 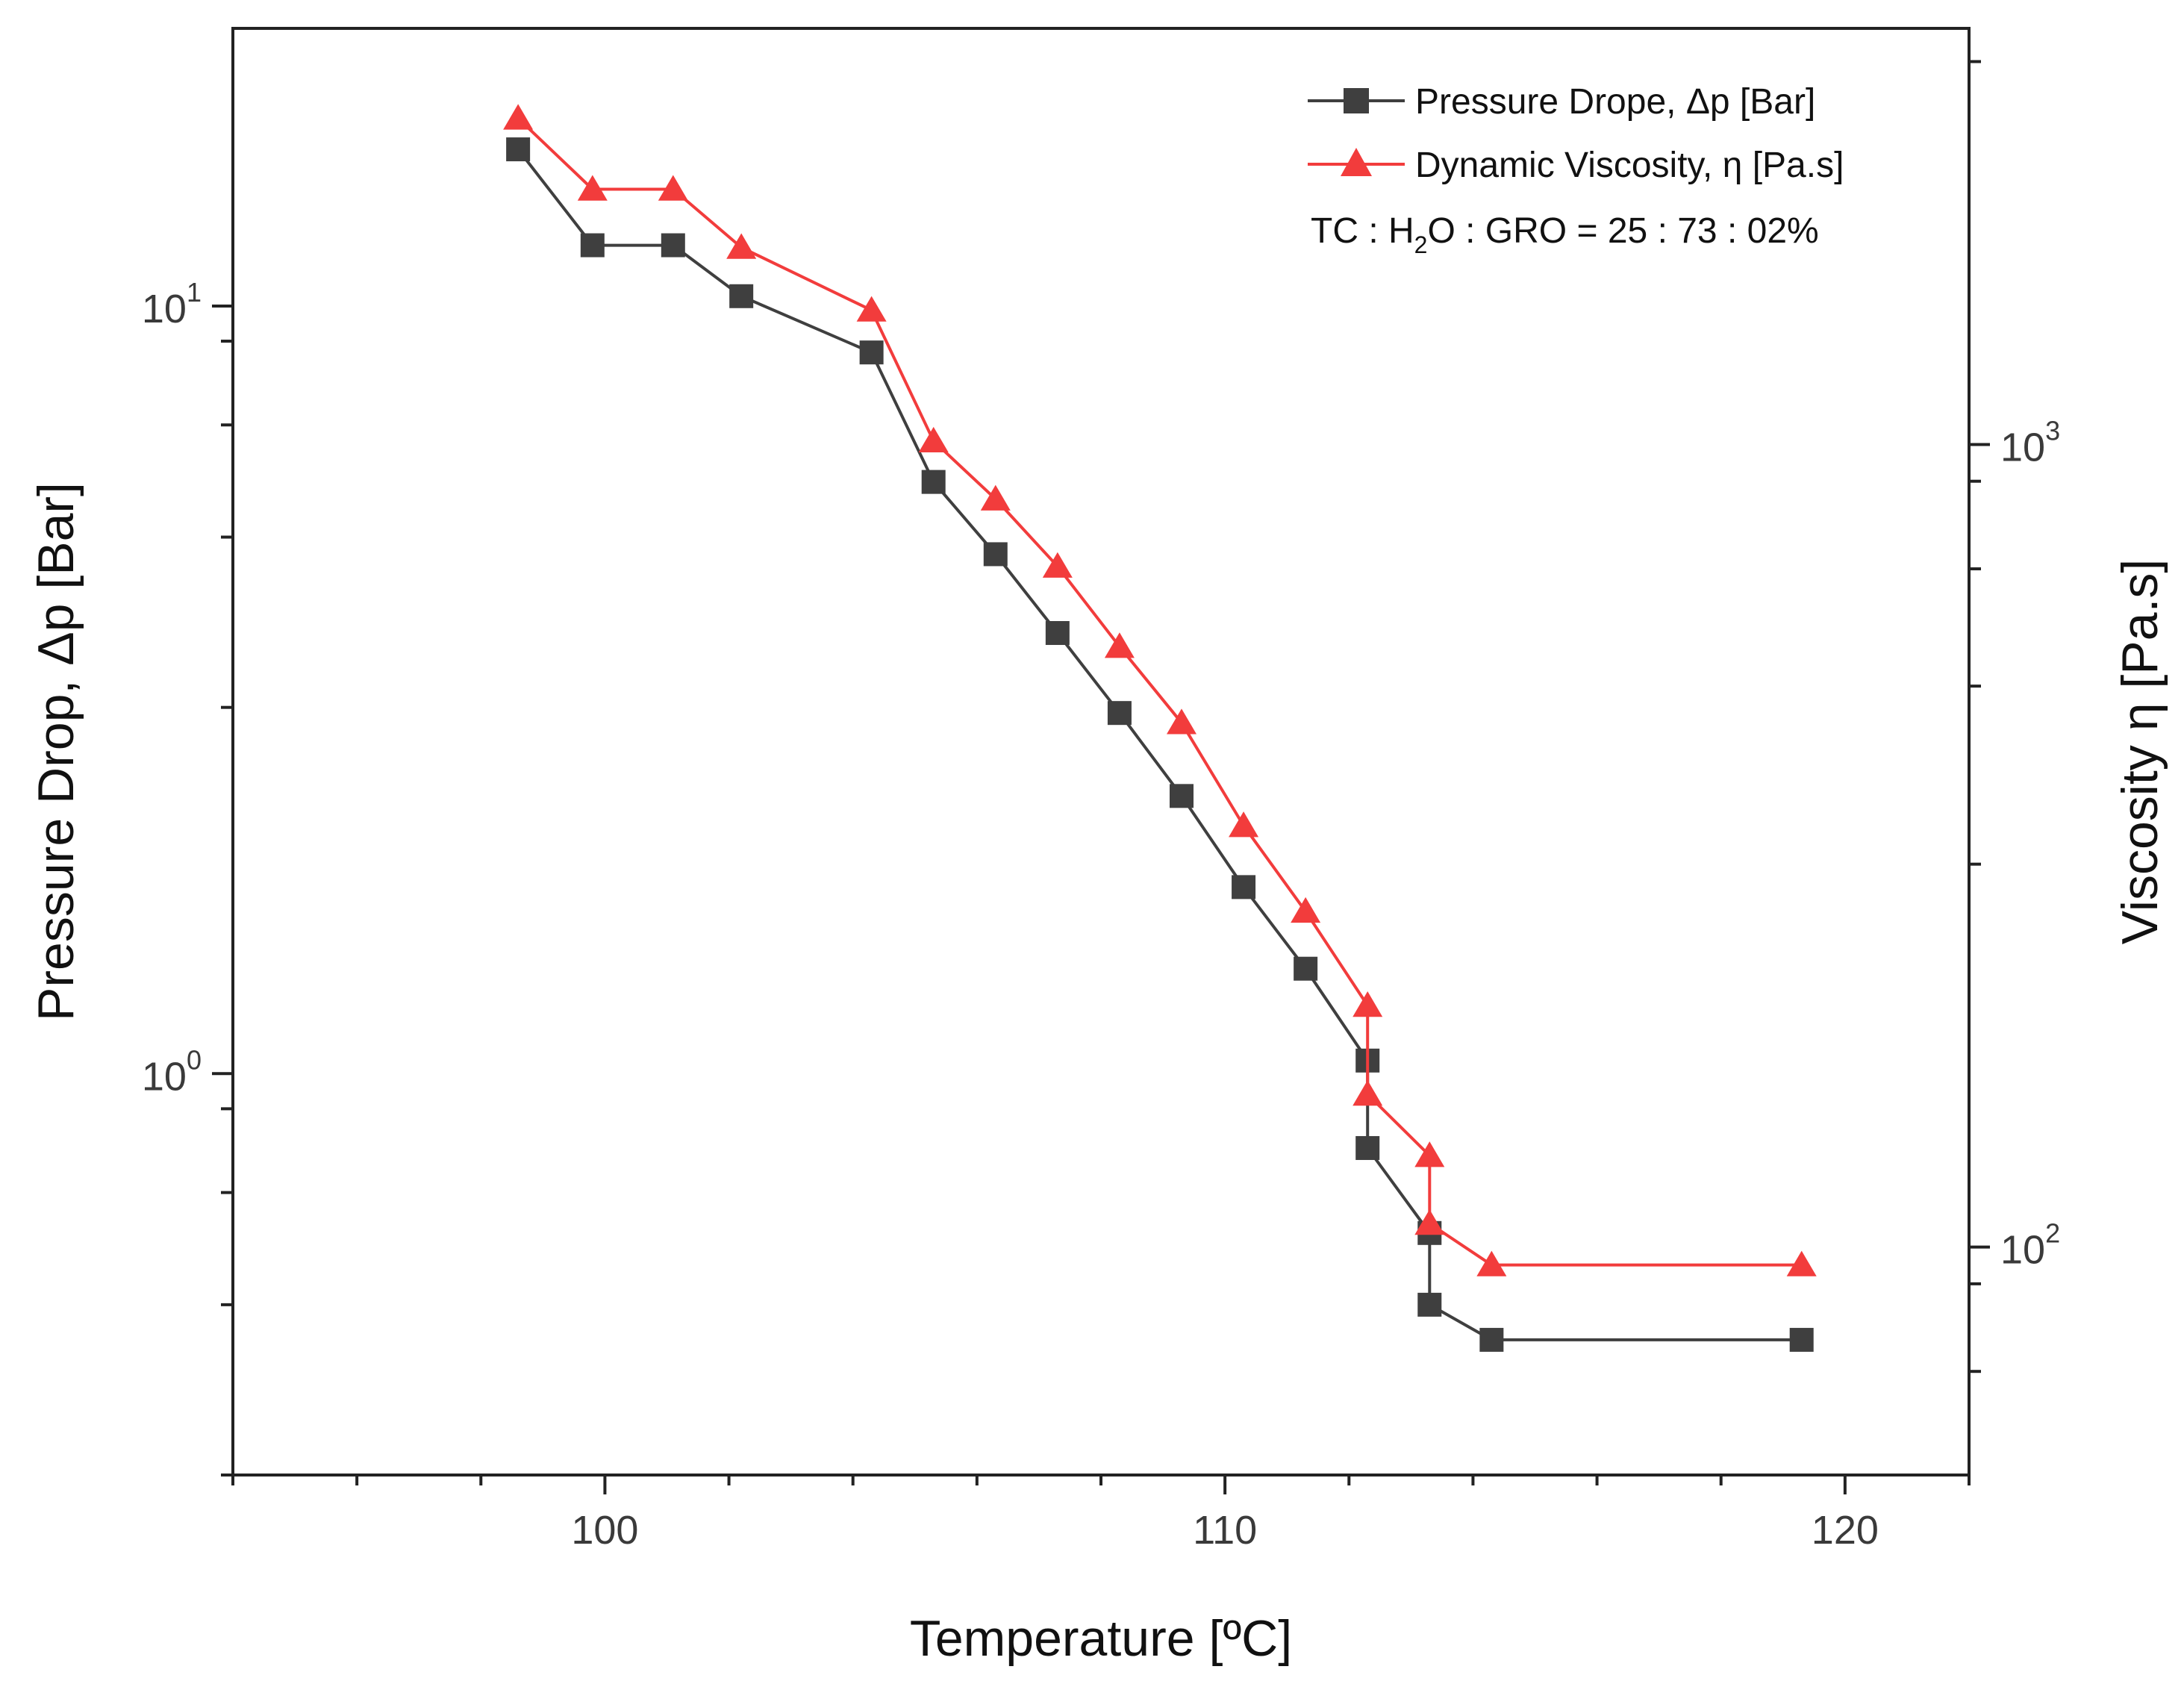 I want to click on y-left-tick-label: 10⁰, so click(x=172, y=1071).